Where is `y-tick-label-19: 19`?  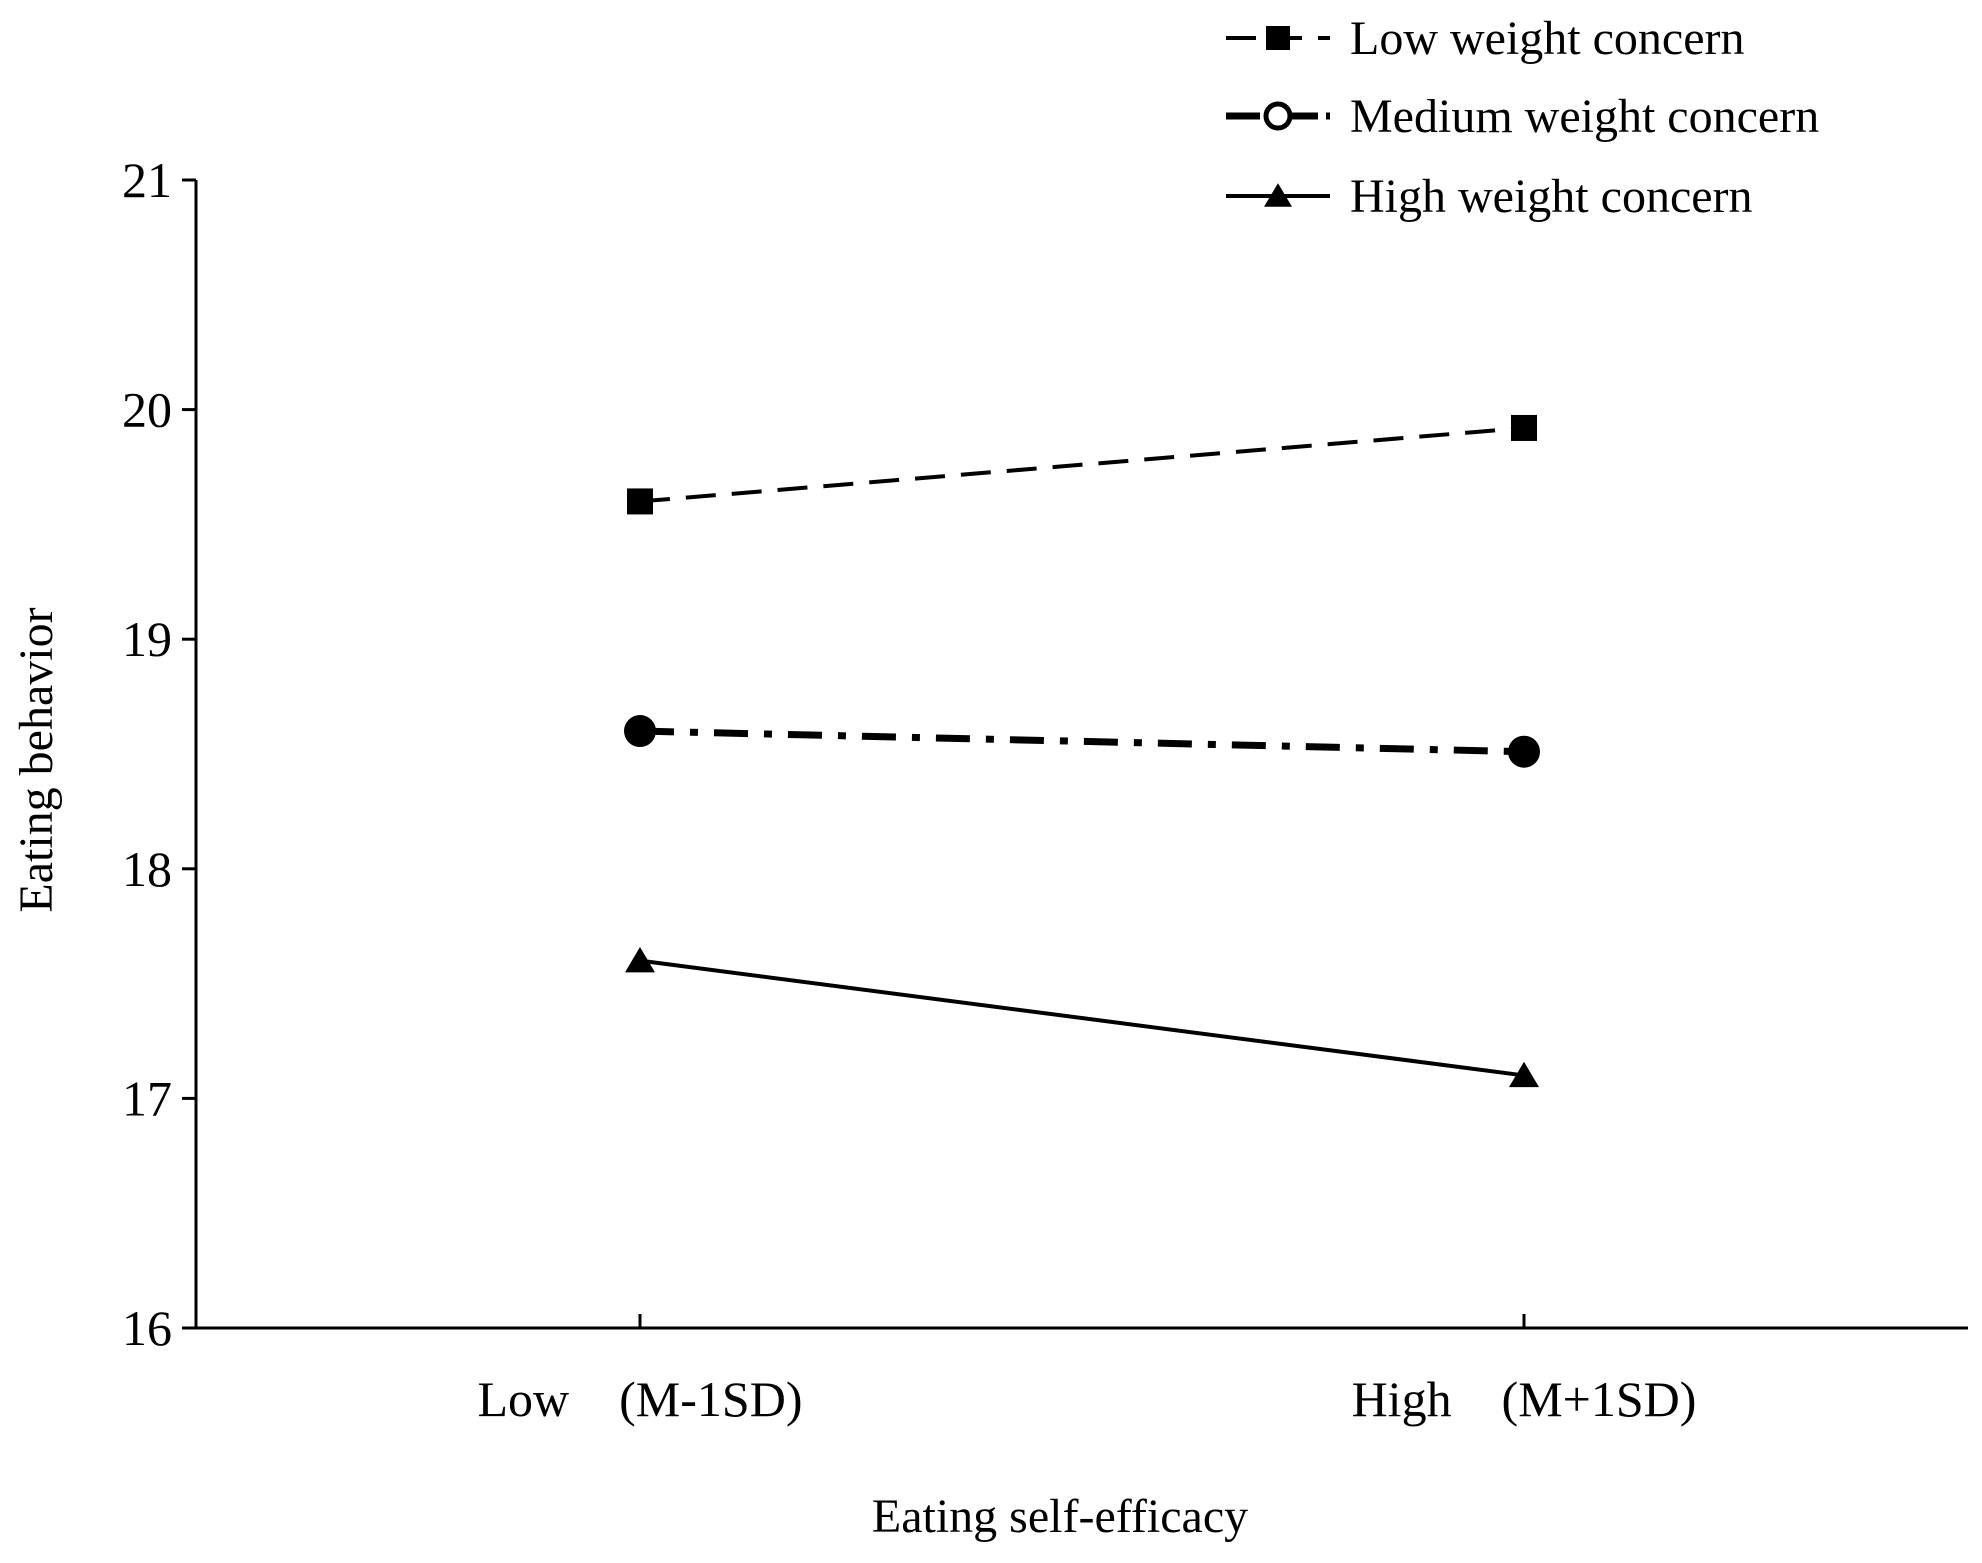
y-tick-label-19: 19 is located at coordinates (147, 639).